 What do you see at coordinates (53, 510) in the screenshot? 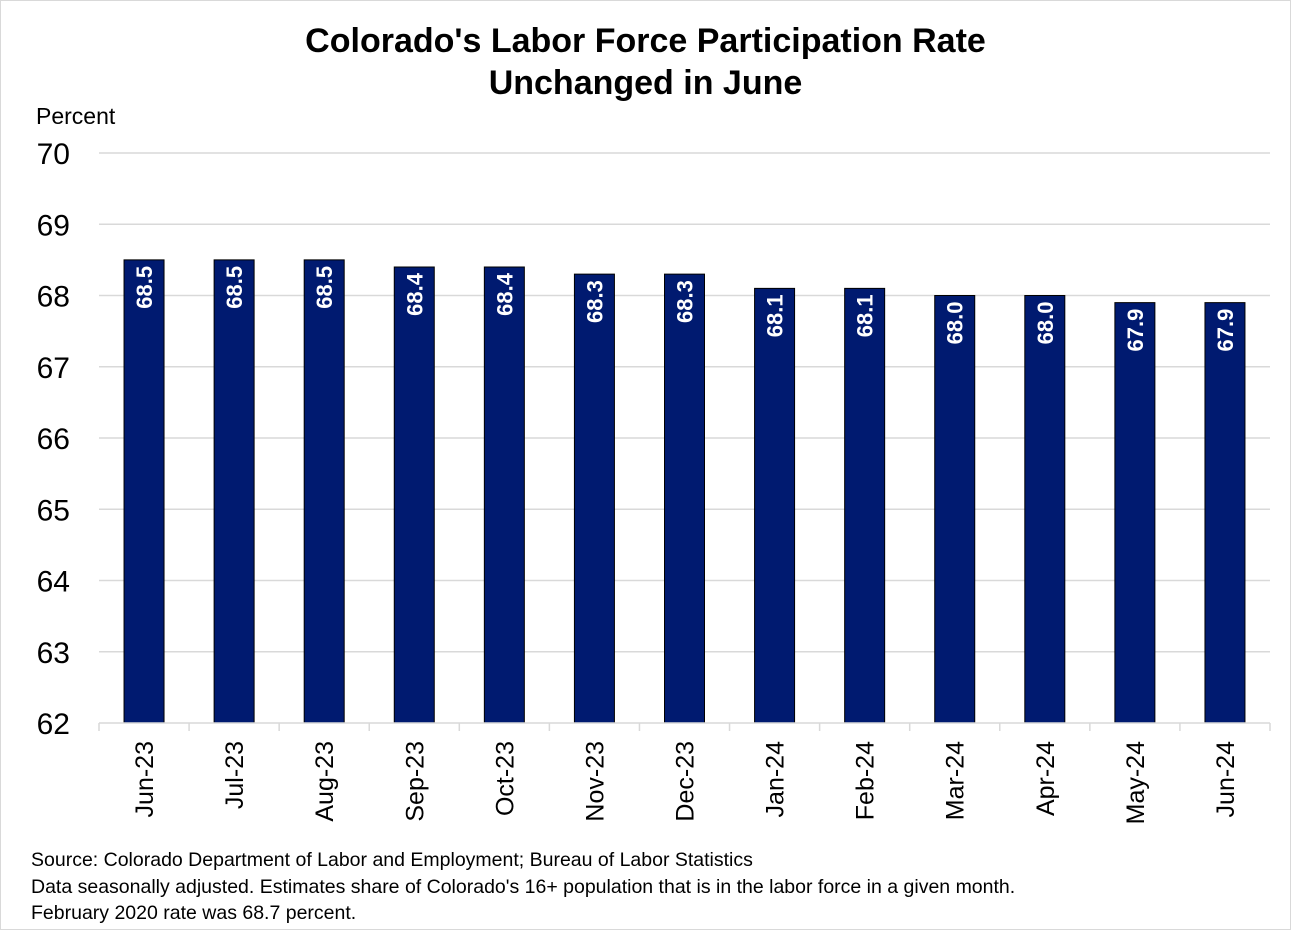
I see `y-tick-label: 65` at bounding box center [53, 510].